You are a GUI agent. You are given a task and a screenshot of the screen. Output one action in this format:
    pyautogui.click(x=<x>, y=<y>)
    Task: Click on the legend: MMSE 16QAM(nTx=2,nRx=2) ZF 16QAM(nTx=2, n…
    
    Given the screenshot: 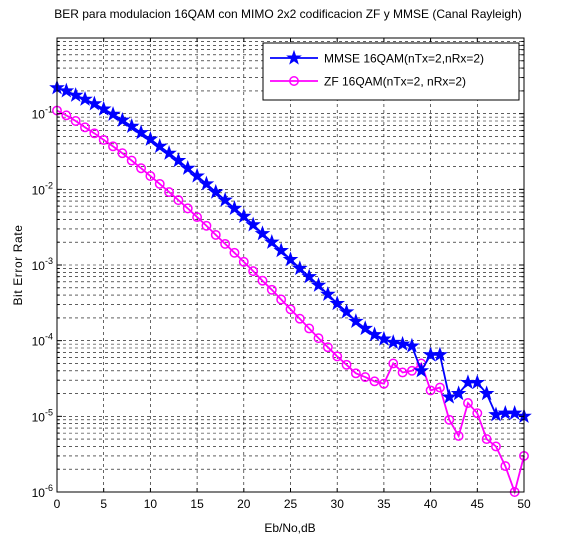 What is the action you would take?
    pyautogui.click(x=391, y=71)
    